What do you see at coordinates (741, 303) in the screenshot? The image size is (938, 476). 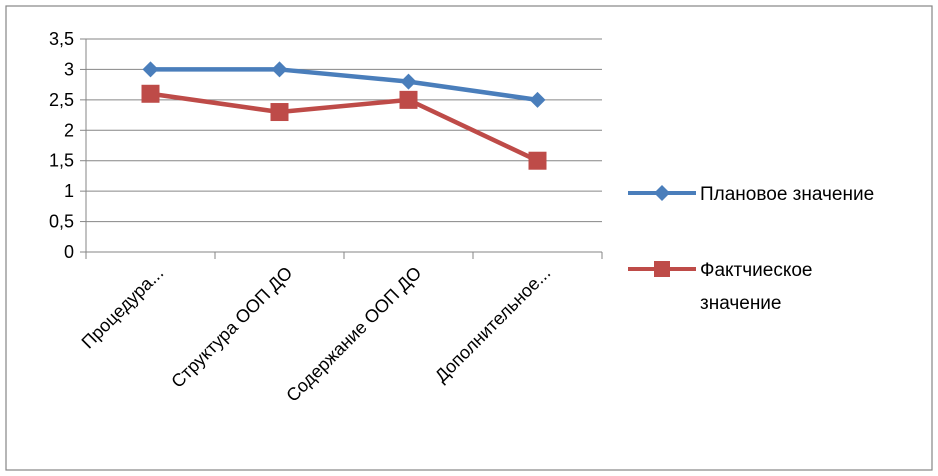 I see `legend-label-fact-line2: значение` at bounding box center [741, 303].